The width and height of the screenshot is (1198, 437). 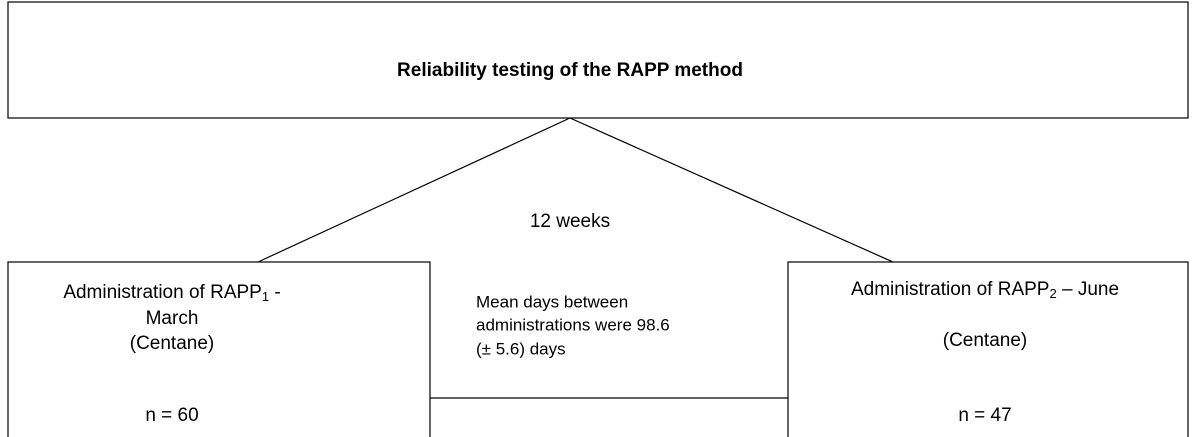 I want to click on middle-line: administrations were 98.6, so click(x=573, y=324).